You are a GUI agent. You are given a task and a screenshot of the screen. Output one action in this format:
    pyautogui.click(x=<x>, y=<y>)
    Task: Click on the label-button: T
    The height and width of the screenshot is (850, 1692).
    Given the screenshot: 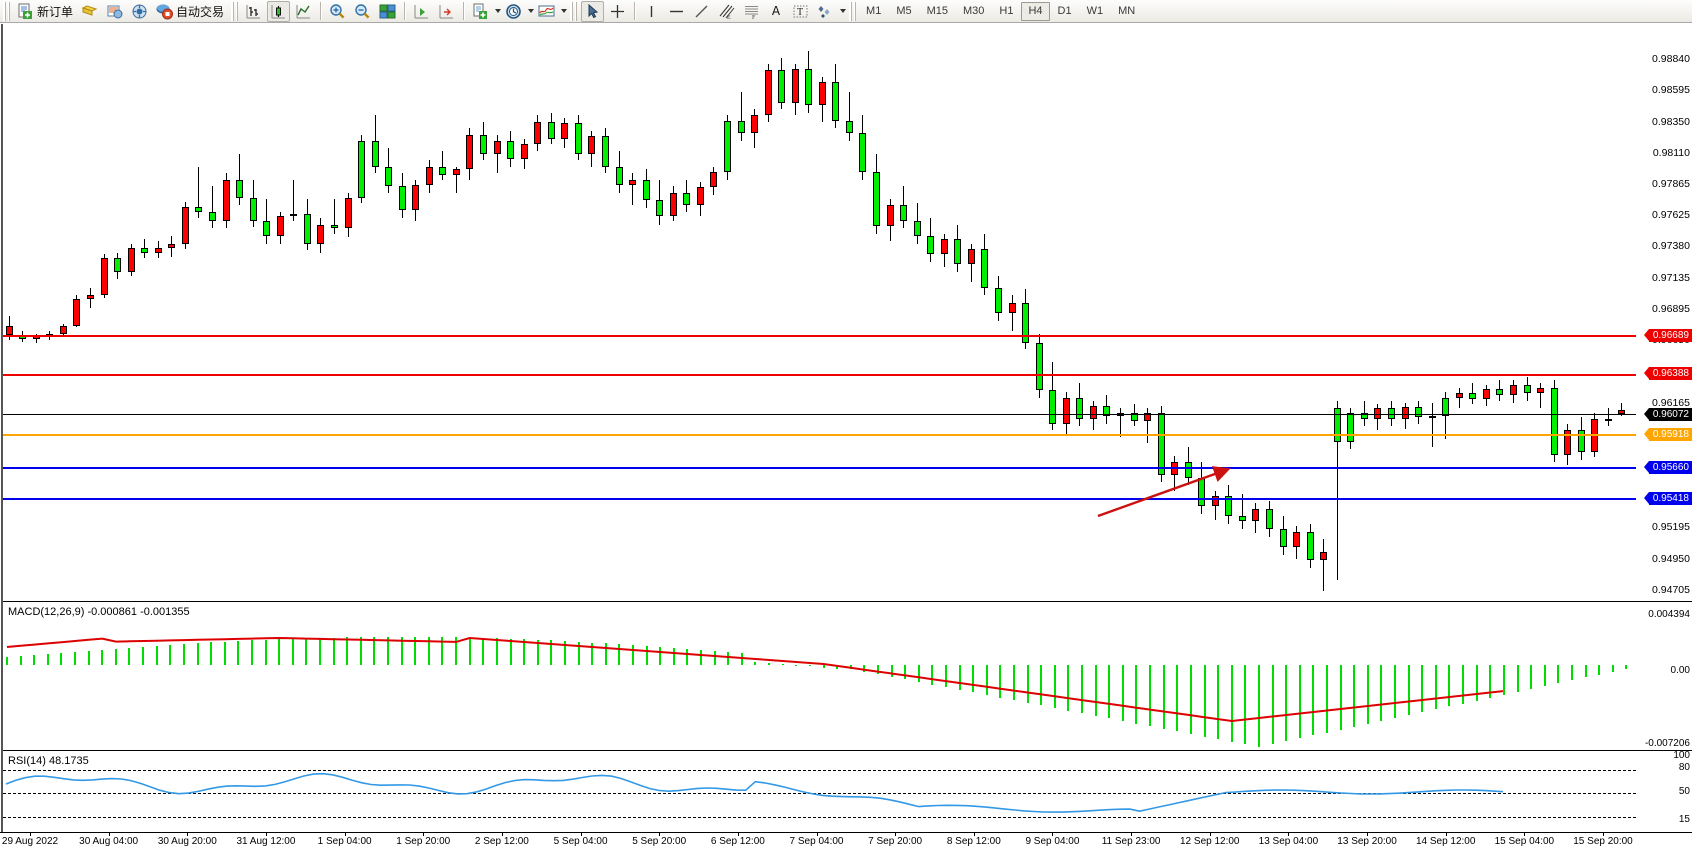 What is the action you would take?
    pyautogui.click(x=800, y=11)
    